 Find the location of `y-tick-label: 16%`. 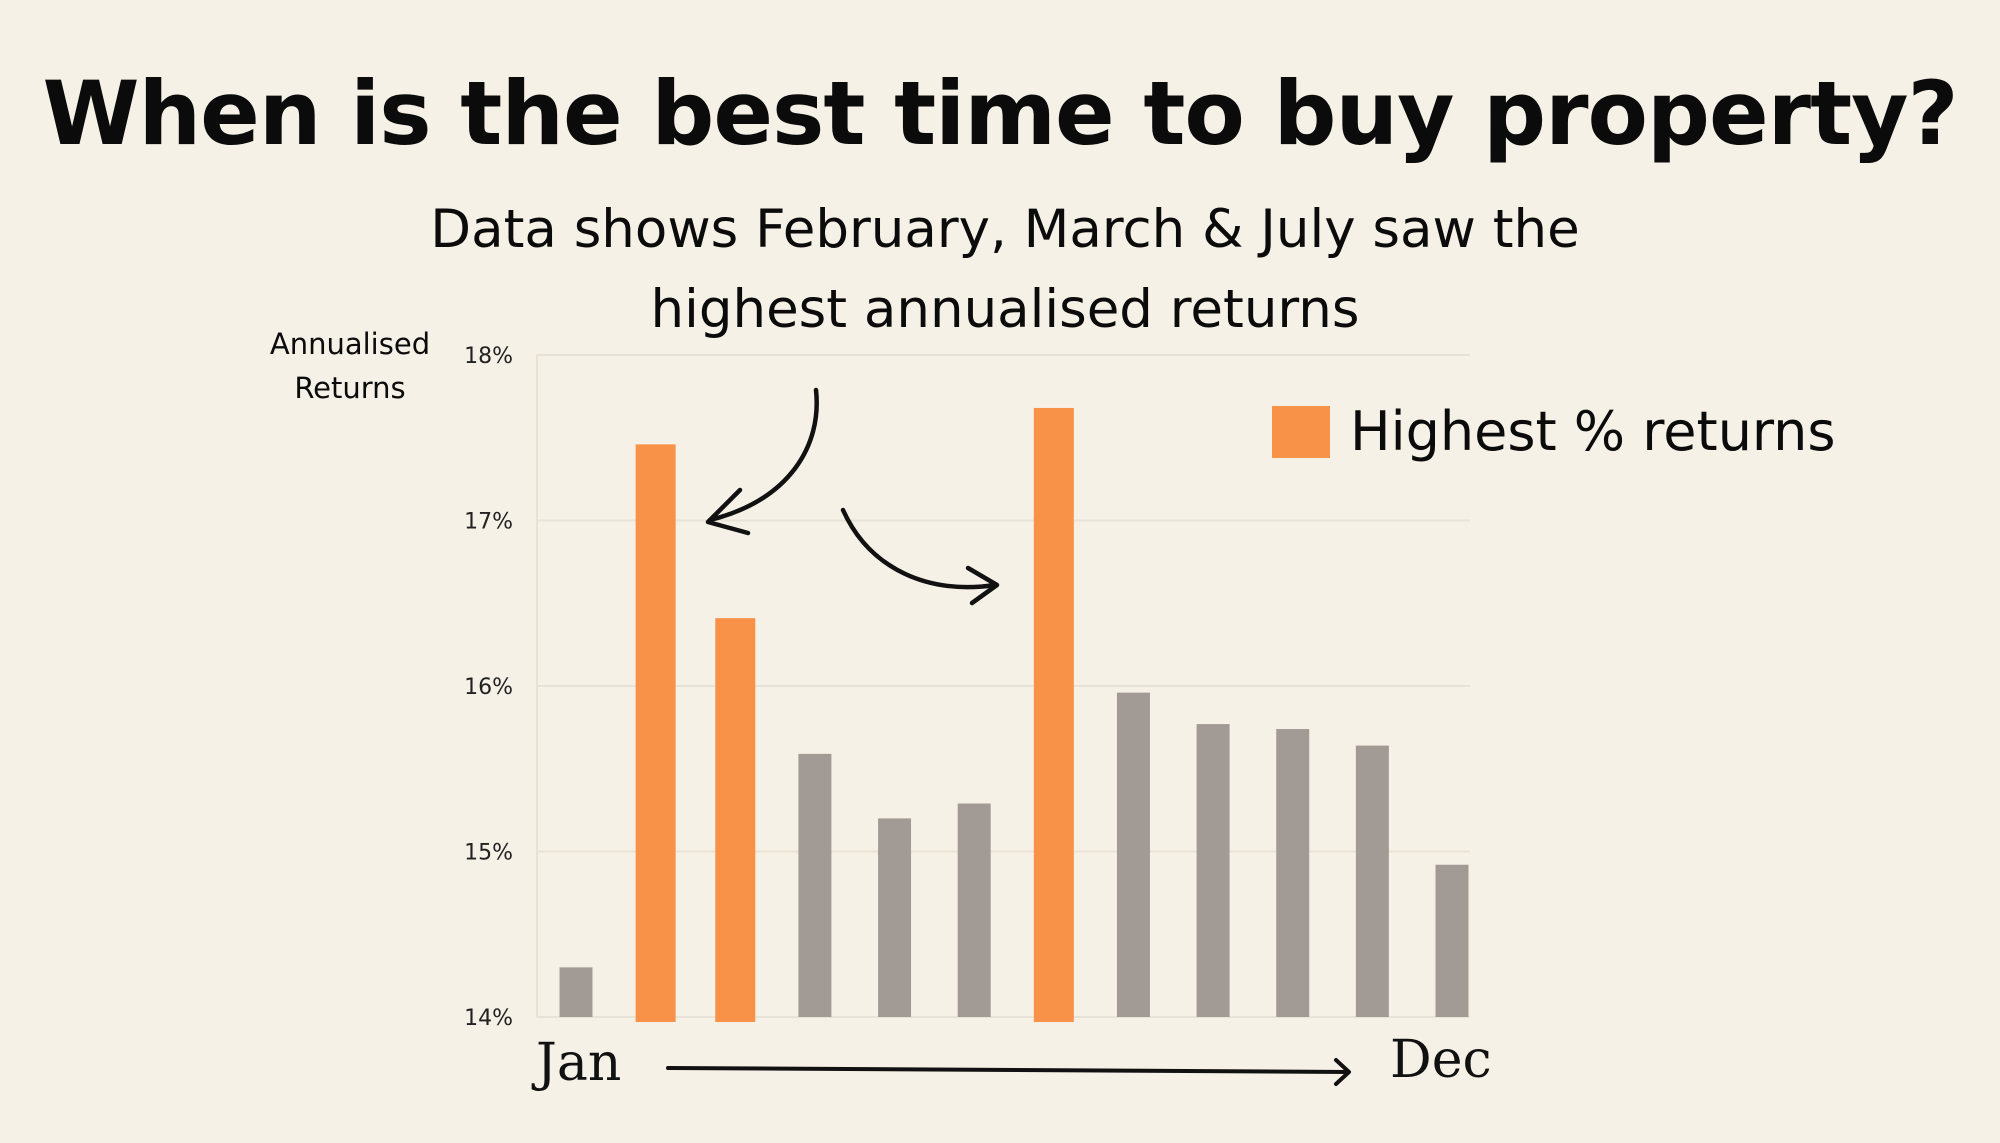

y-tick-label: 16% is located at coordinates (488, 687).